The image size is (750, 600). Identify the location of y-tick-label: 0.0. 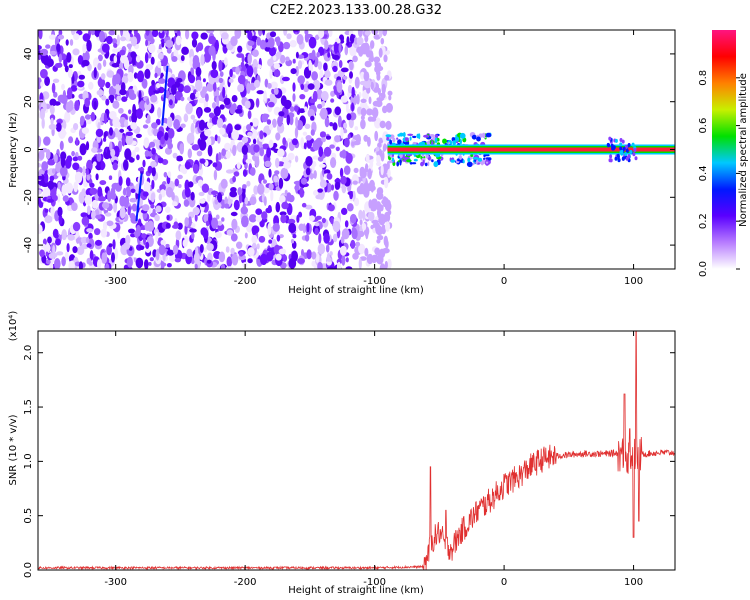
(28, 570).